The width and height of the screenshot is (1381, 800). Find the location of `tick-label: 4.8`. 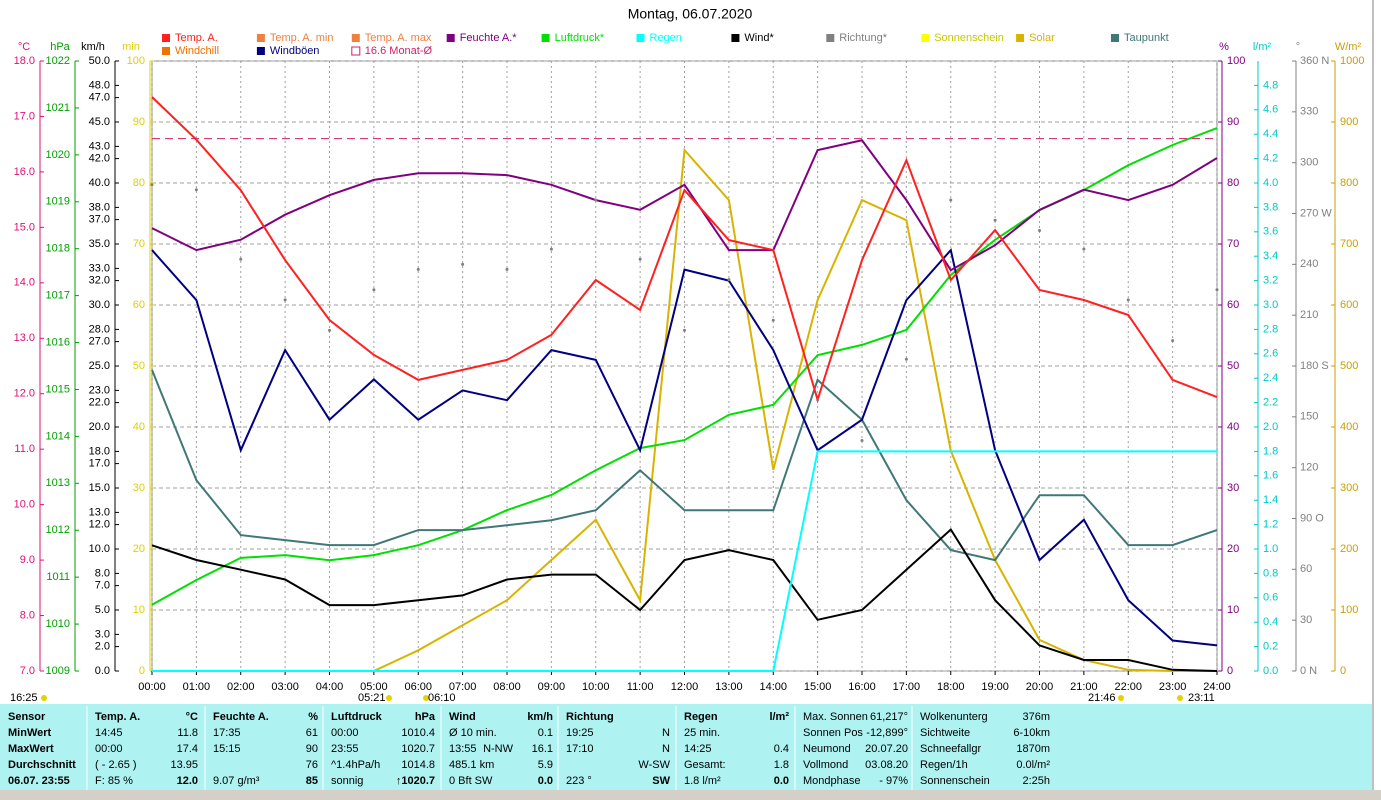

tick-label: 4.8 is located at coordinates (1270, 85).